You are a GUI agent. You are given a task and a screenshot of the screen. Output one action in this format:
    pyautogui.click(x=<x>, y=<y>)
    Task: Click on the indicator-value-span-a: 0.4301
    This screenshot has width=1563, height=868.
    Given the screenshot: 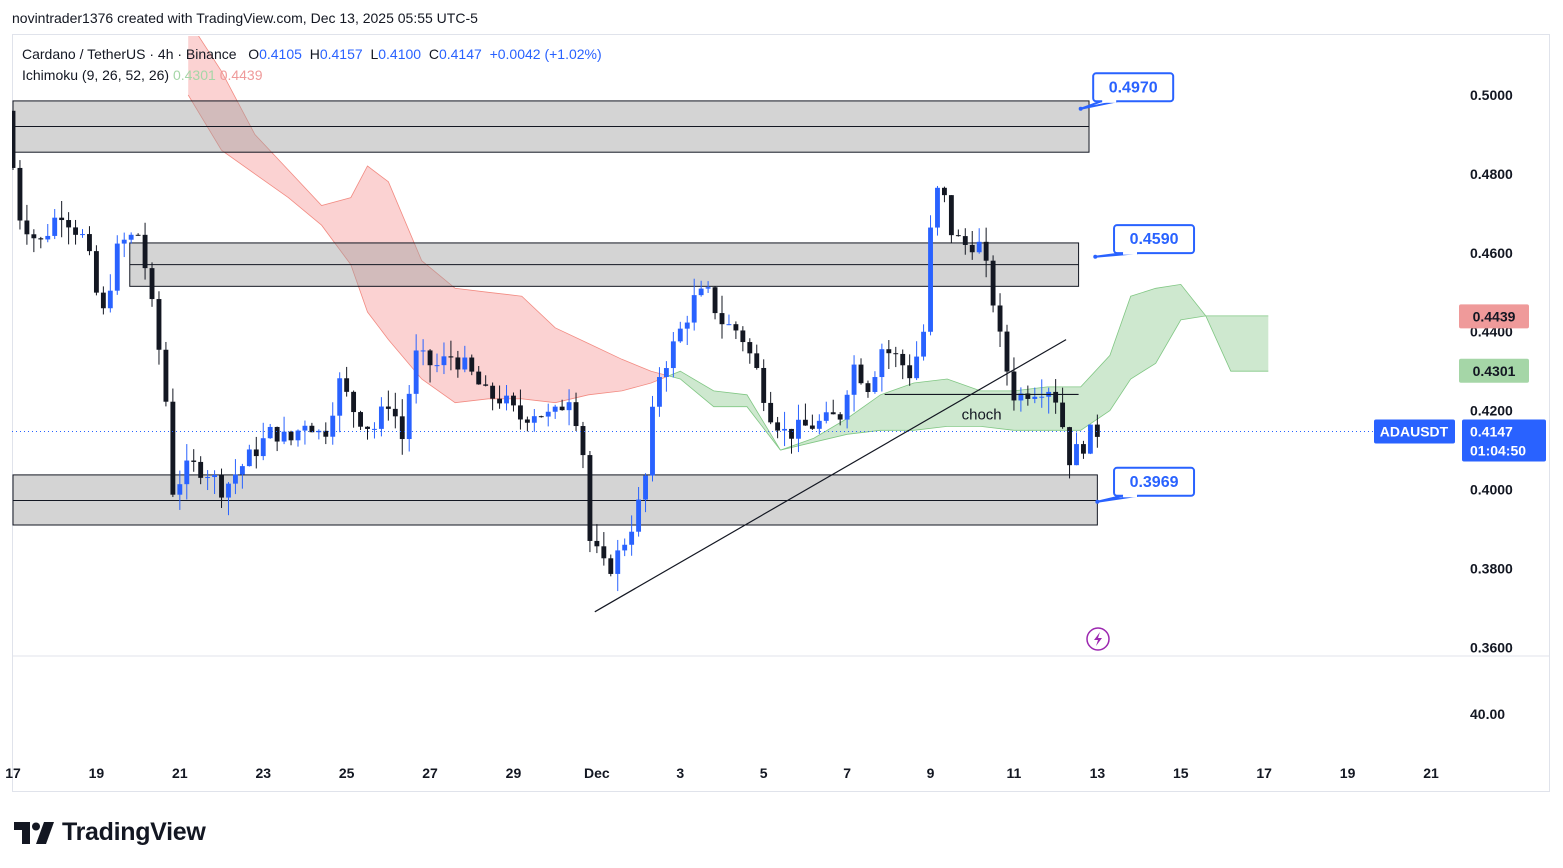 What is the action you would take?
    pyautogui.click(x=194, y=75)
    